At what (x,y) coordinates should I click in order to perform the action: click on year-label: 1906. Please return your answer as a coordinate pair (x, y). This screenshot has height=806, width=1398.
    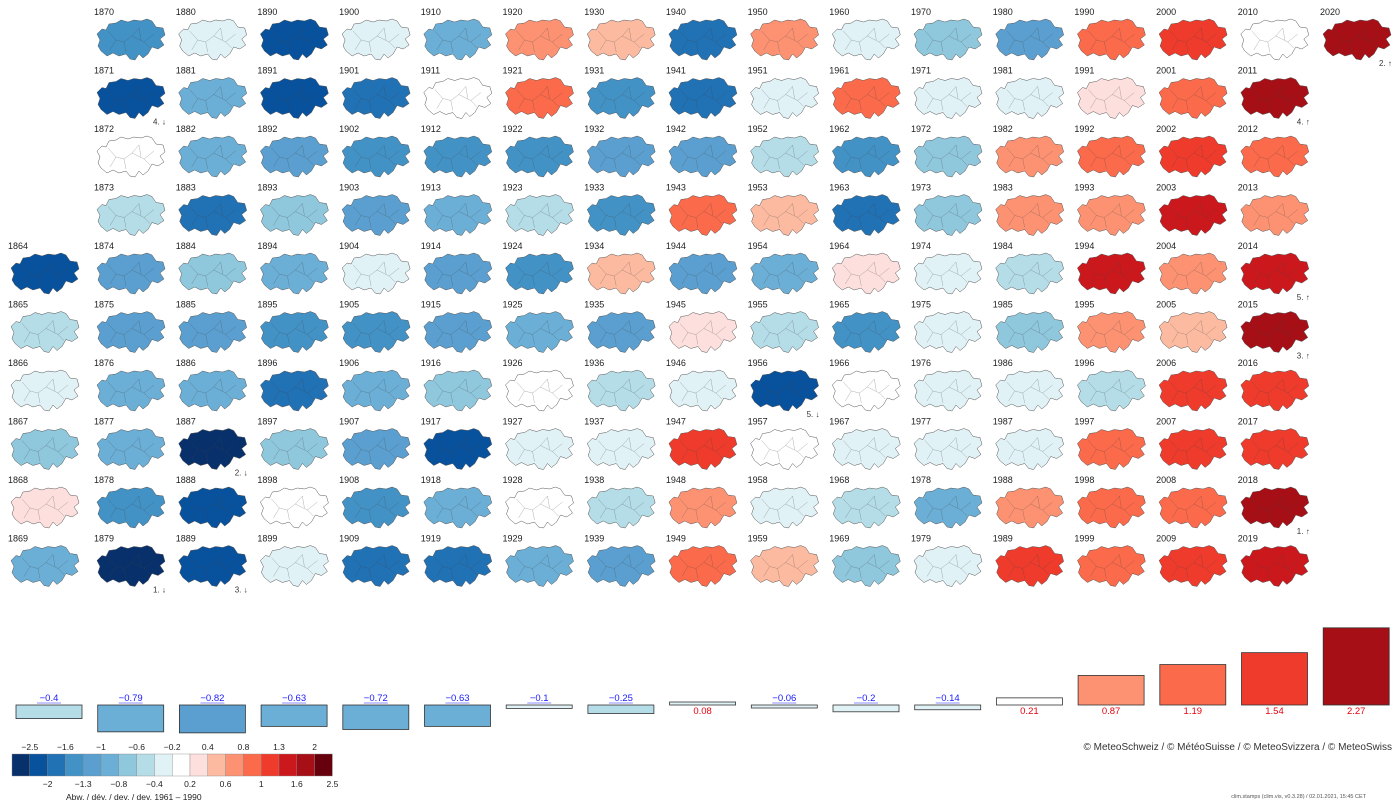
    Looking at the image, I should click on (349, 363).